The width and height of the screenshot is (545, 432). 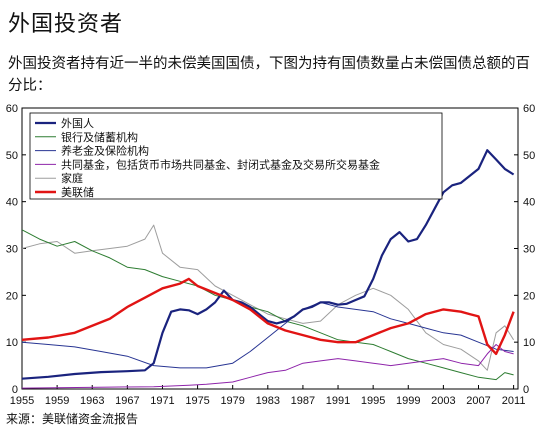 I want to click on x-tick-label: 2007, so click(x=478, y=401).